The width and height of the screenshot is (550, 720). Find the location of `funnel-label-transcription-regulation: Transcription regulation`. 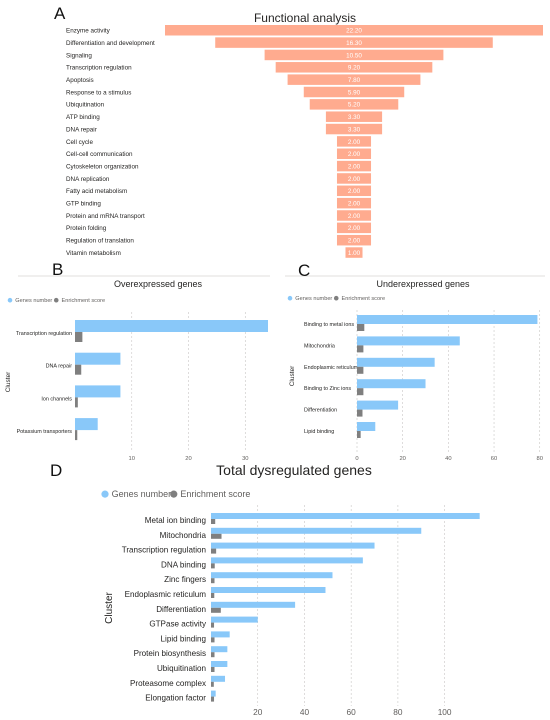

funnel-label-transcription-regulation: Transcription regulation is located at coordinates (99, 68).